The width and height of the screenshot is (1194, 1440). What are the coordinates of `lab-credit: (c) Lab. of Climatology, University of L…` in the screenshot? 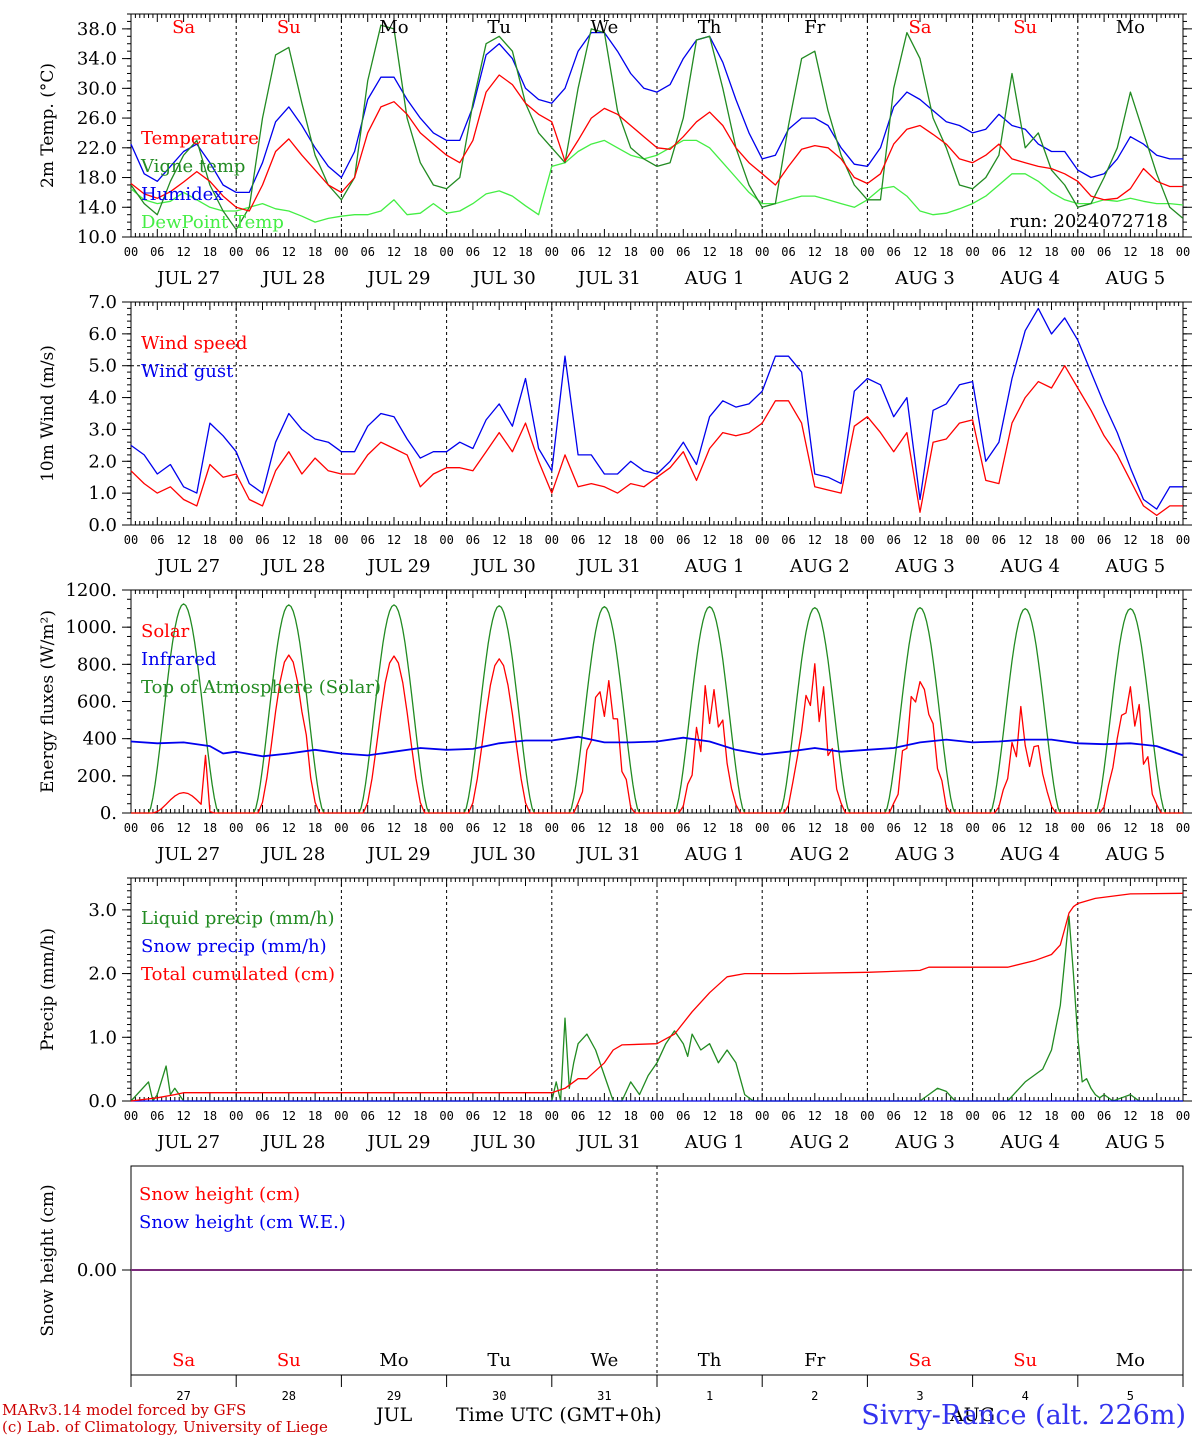 It's located at (165, 1427).